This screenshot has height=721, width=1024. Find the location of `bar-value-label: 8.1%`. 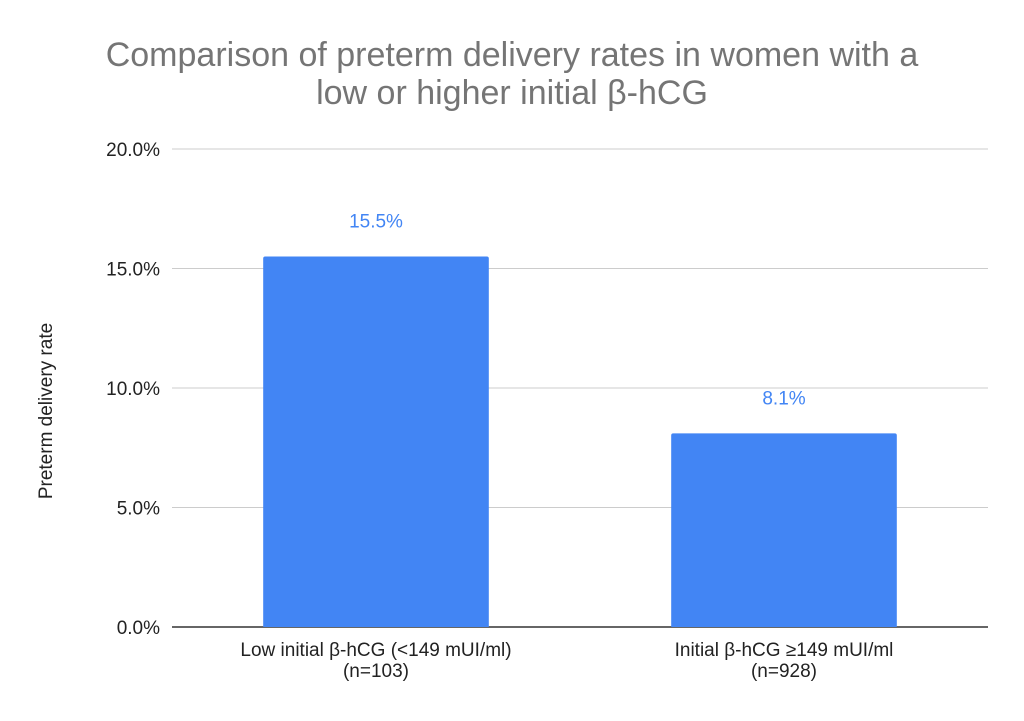

bar-value-label: 8.1% is located at coordinates (783, 398).